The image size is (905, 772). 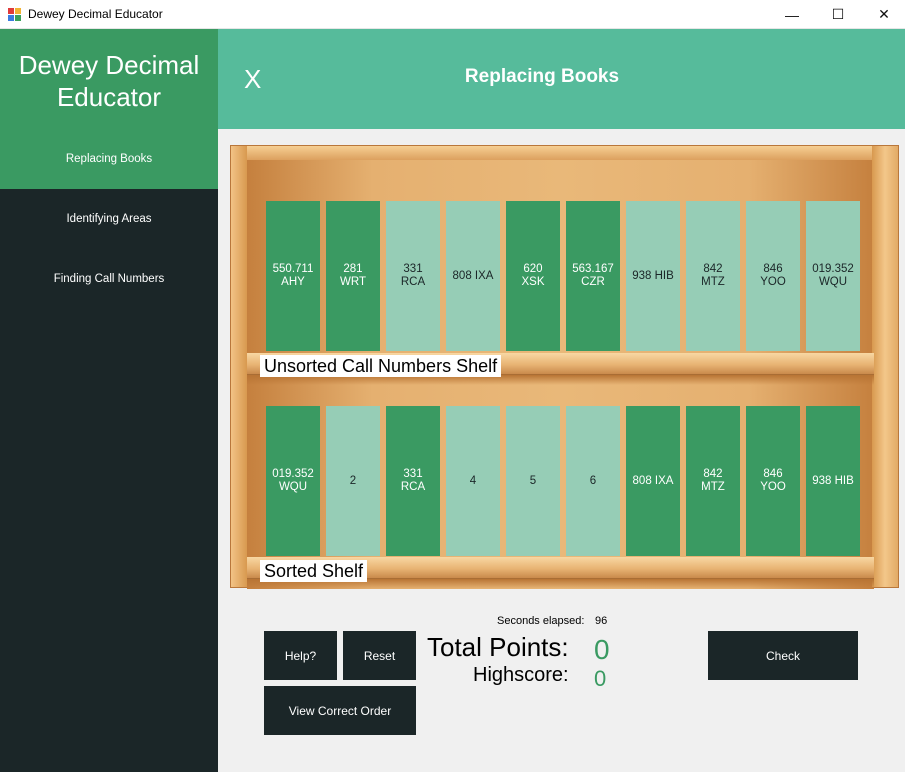 I want to click on sidebar-item-replacing-books: Replacing Books, so click(x=109, y=159).